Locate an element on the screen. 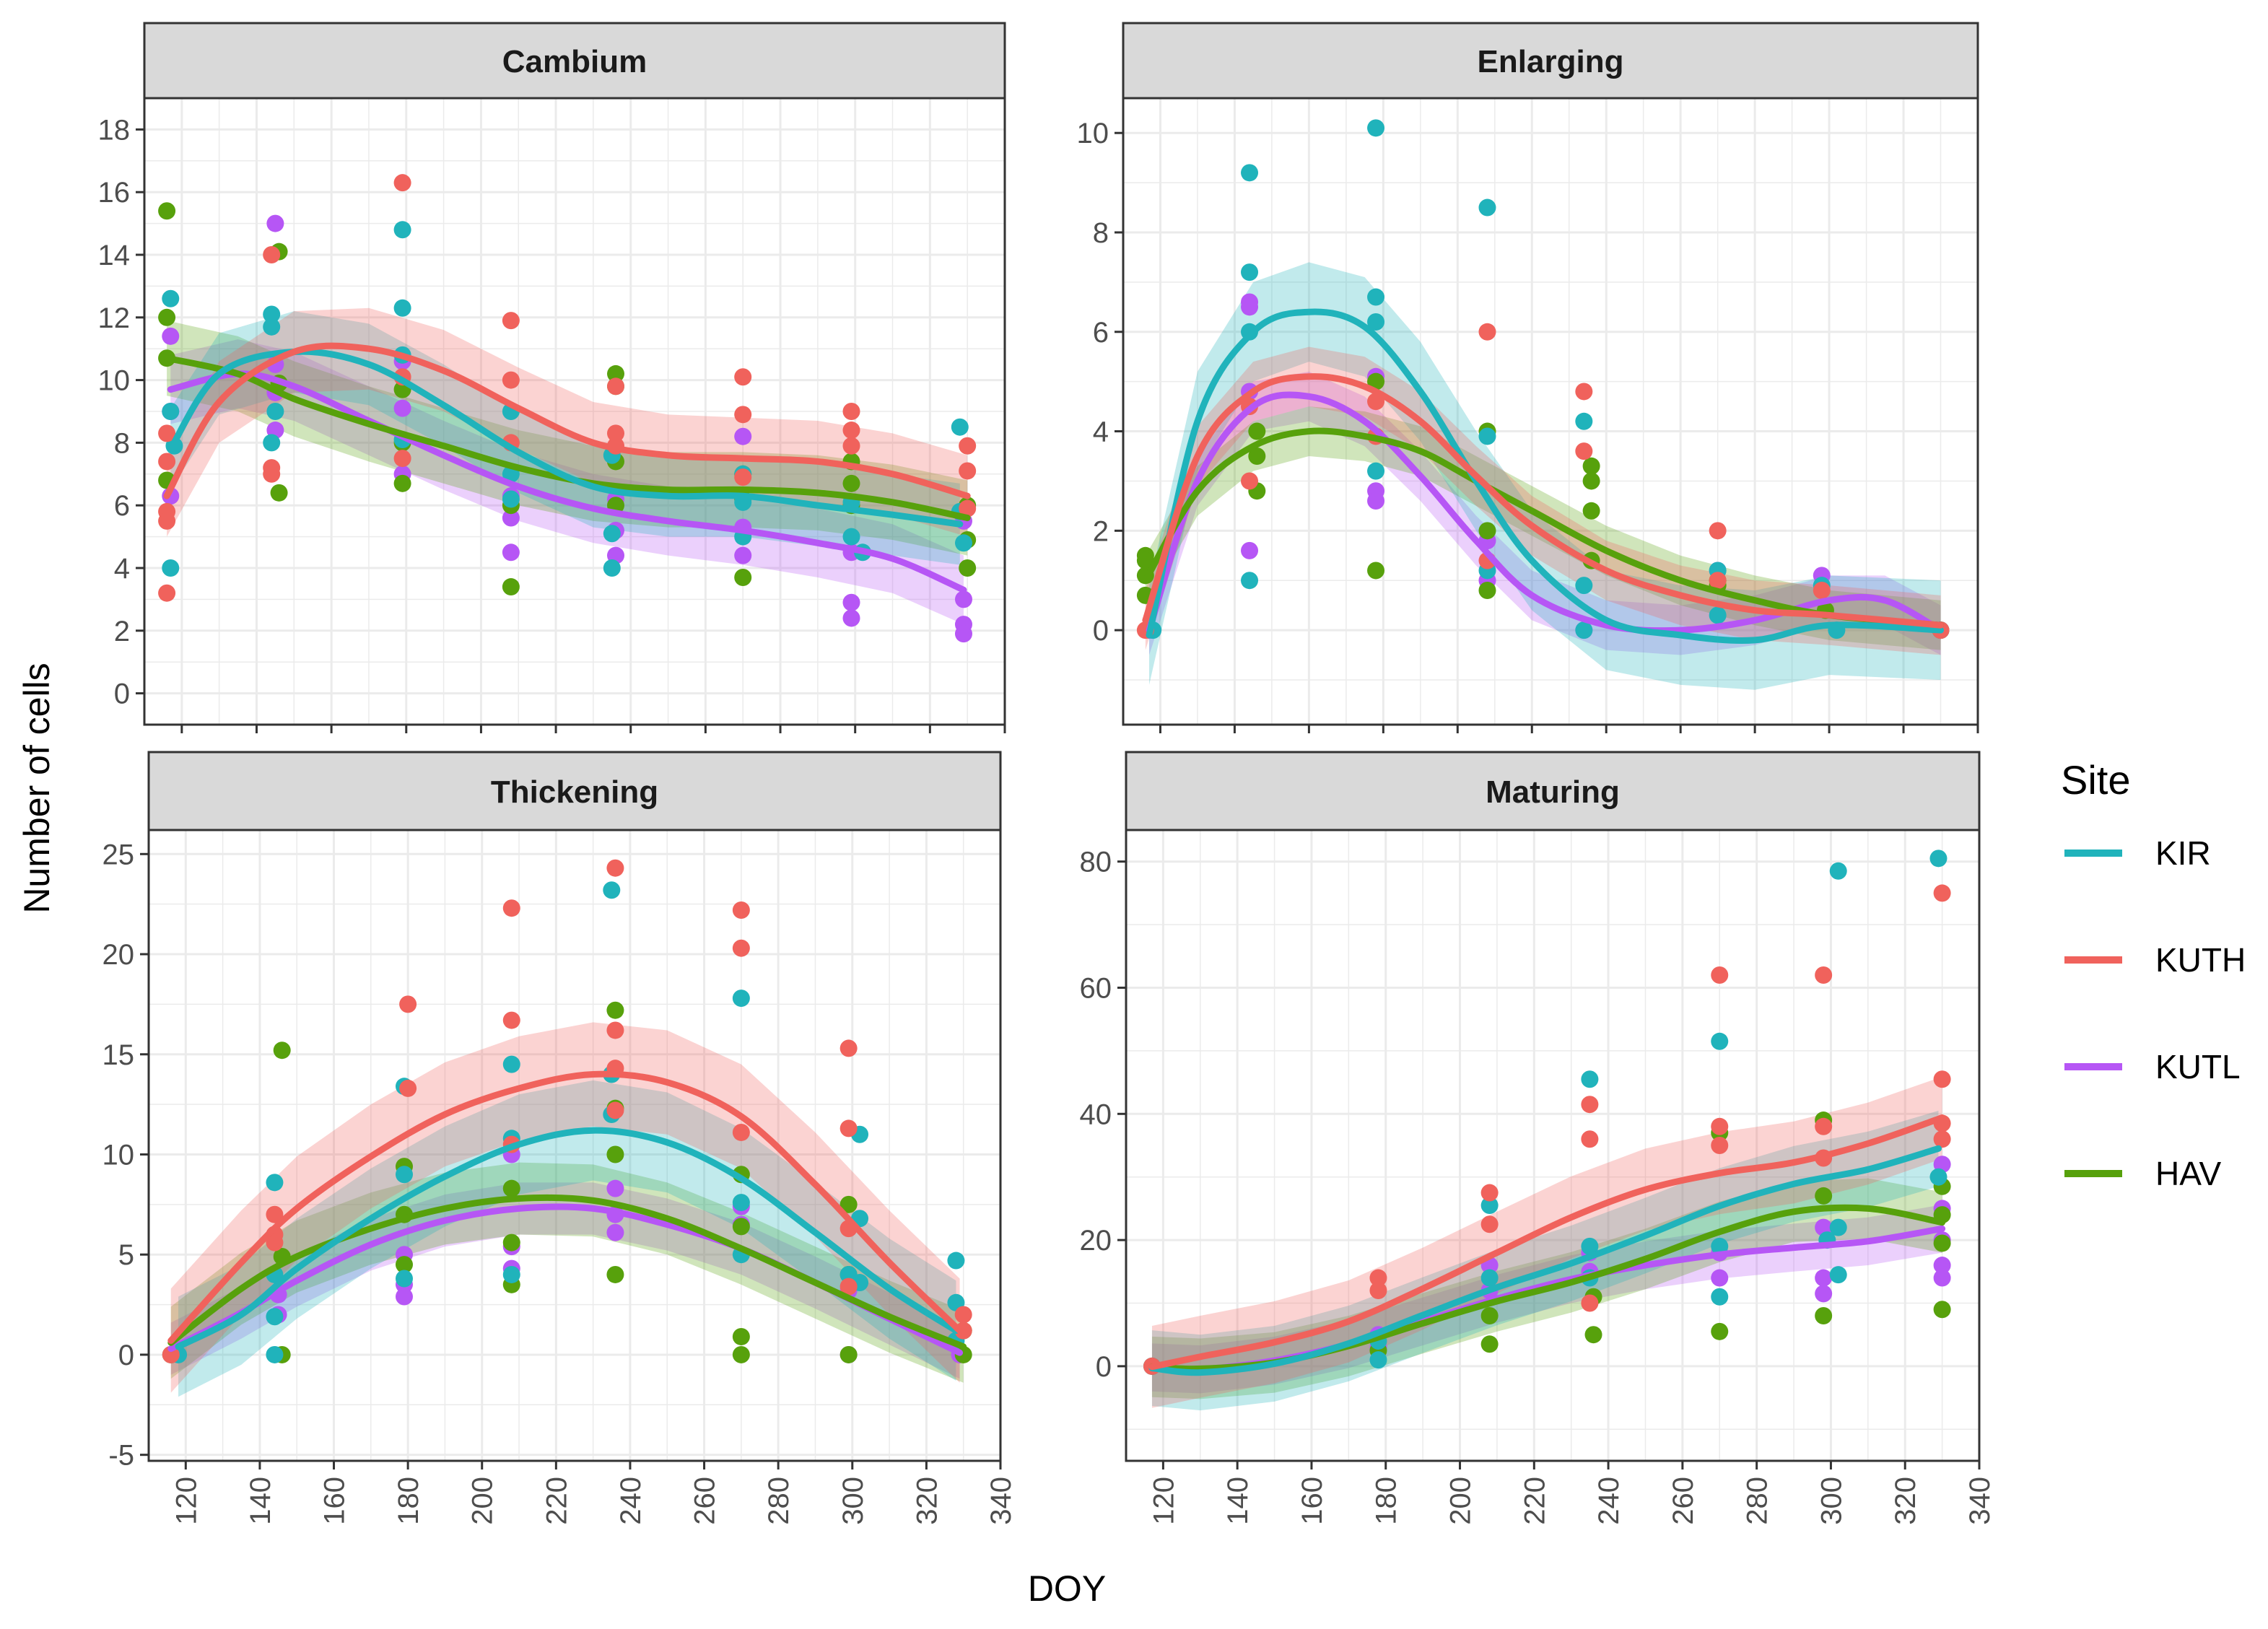 The image size is (2268, 1629). y-tick-label: 15 is located at coordinates (119, 1055).